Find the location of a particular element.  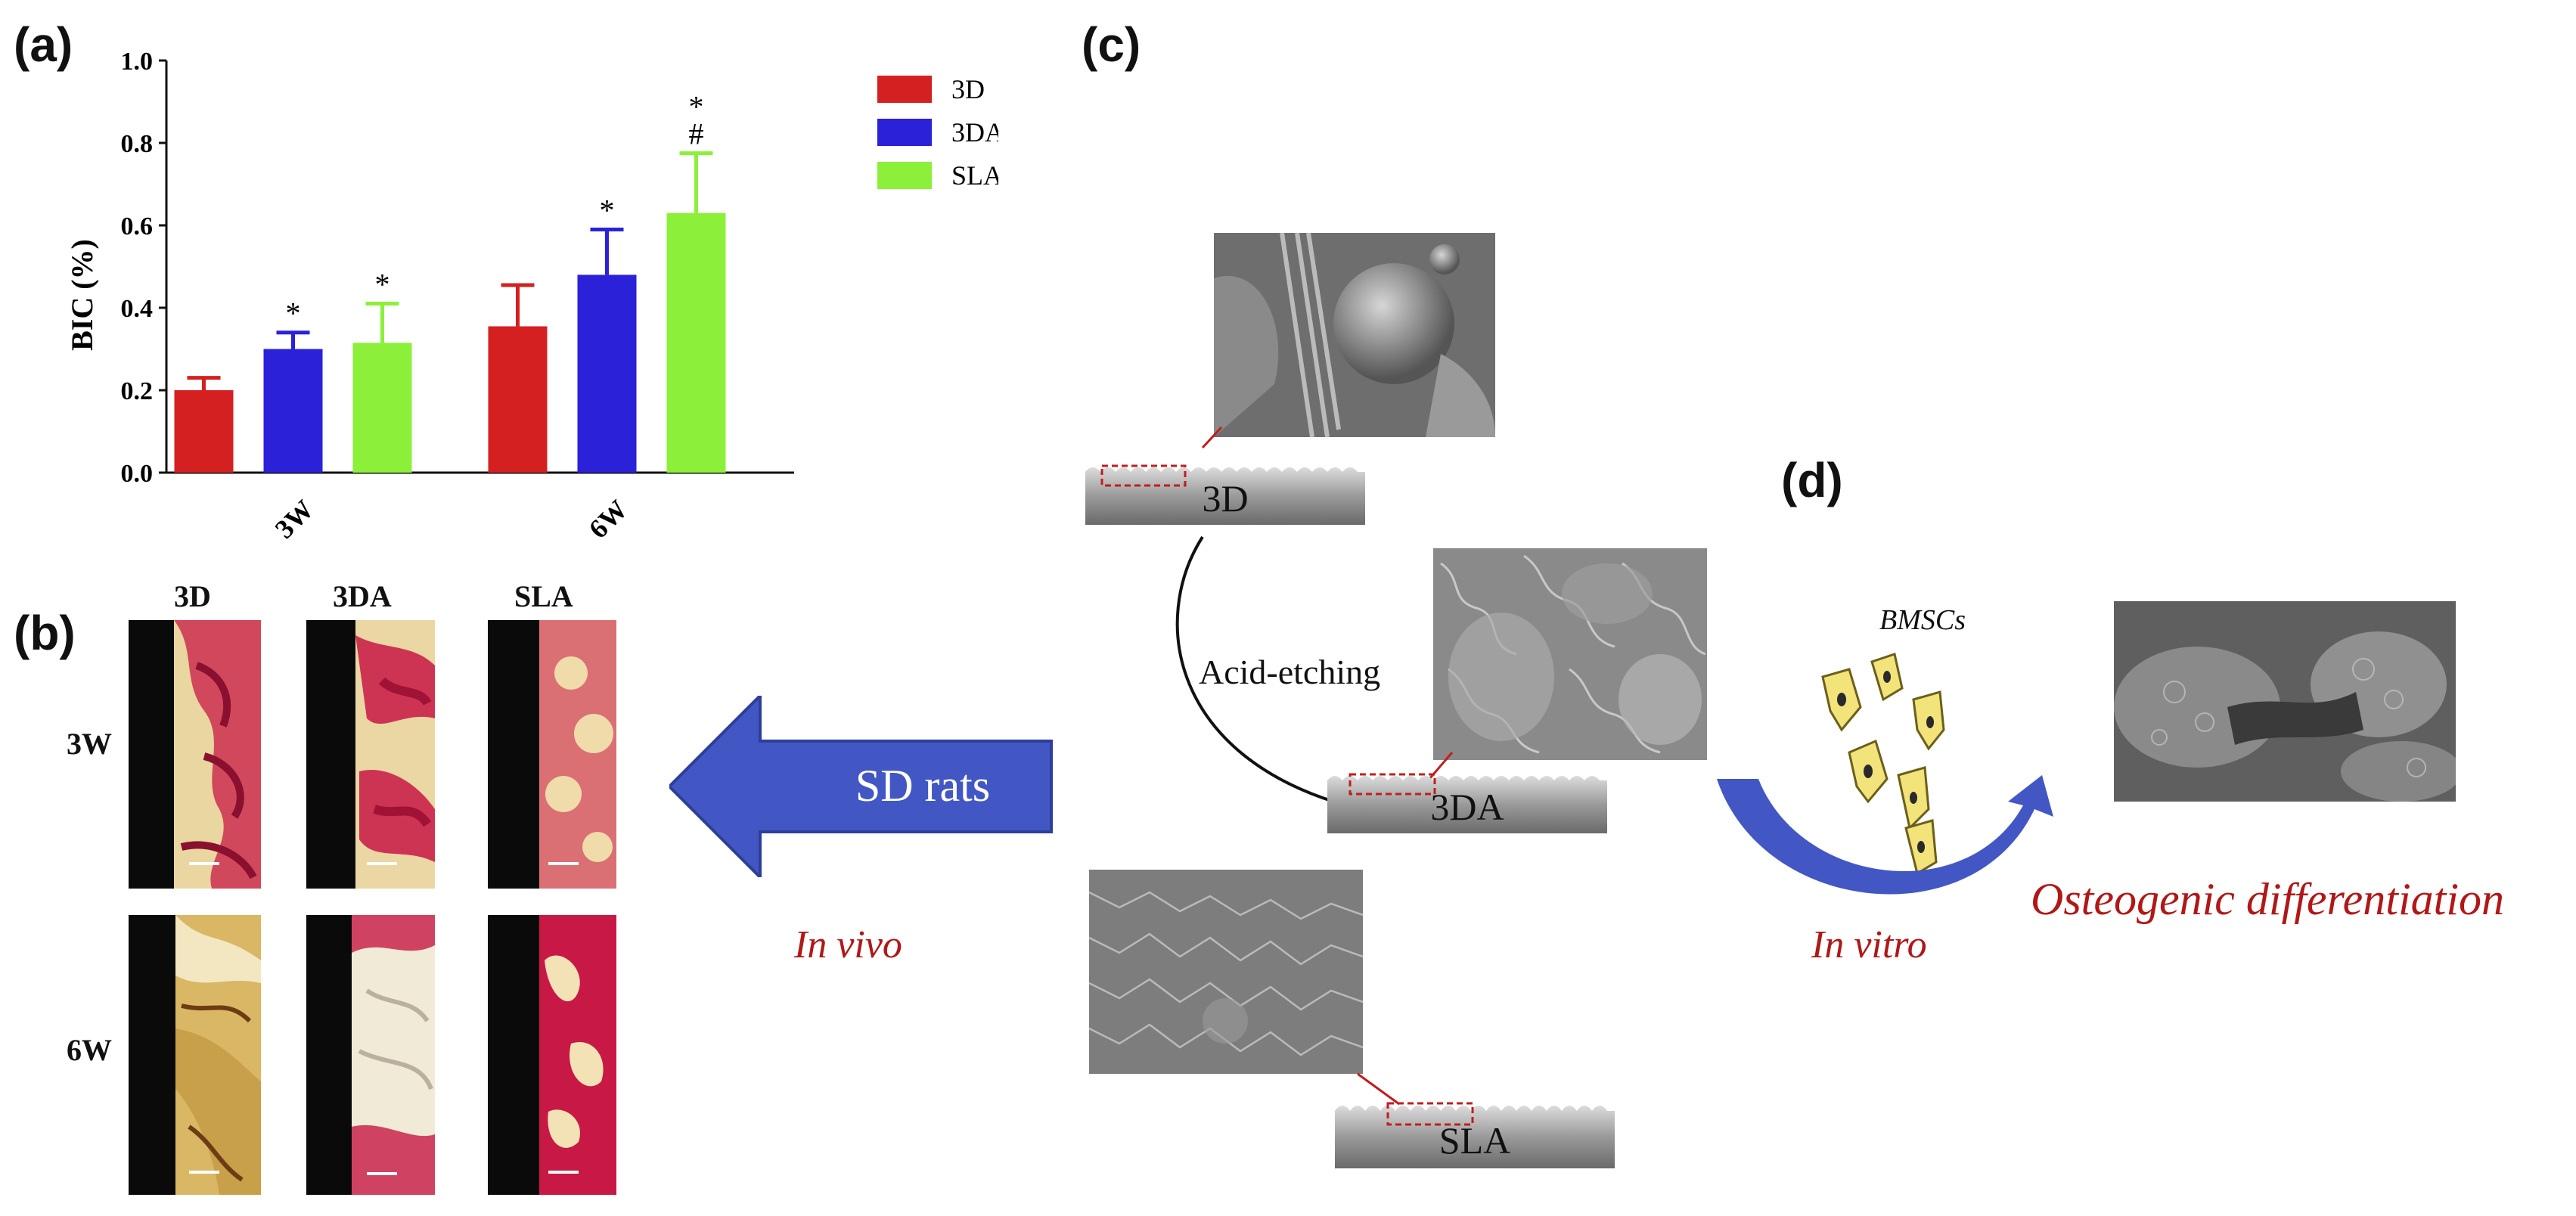

legend-label-3DA: 3DA is located at coordinates (974, 132).